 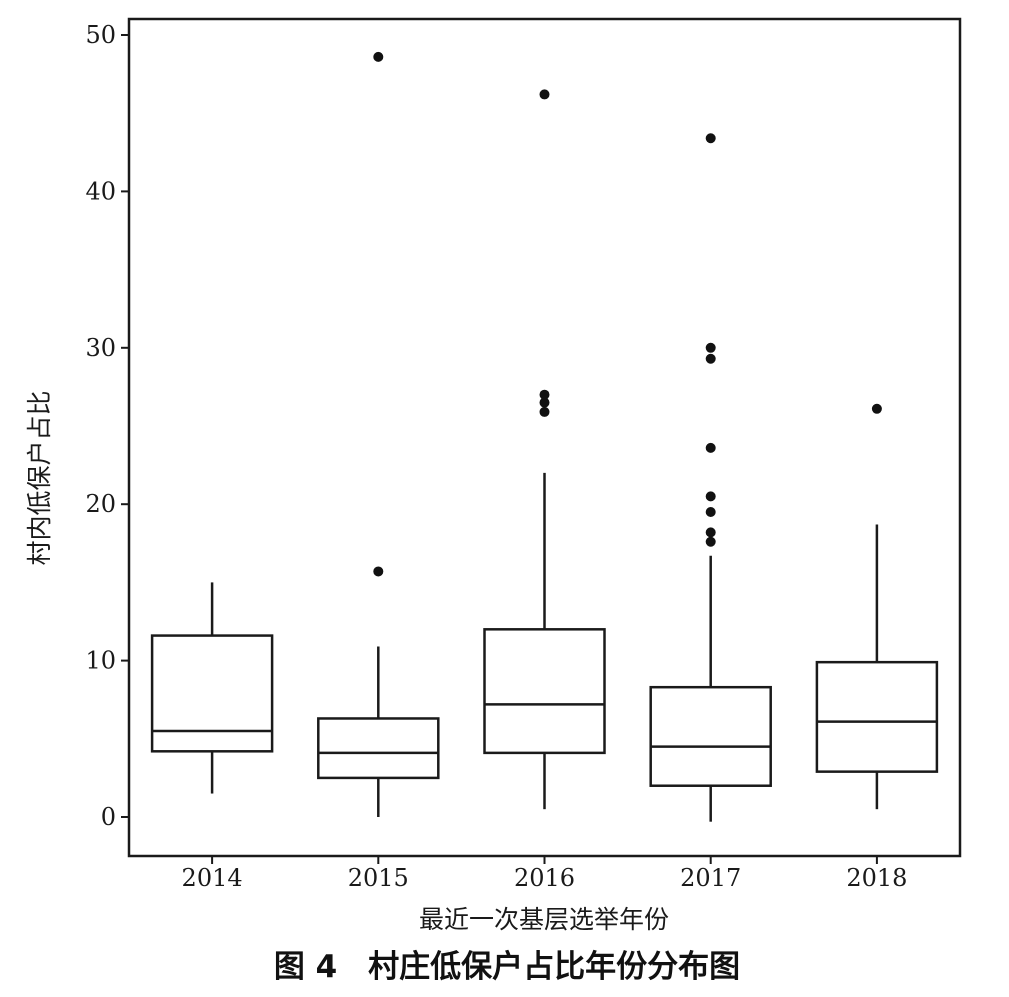 I want to click on y-axis: 0 10 20 30 40 50, so click(x=107, y=426).